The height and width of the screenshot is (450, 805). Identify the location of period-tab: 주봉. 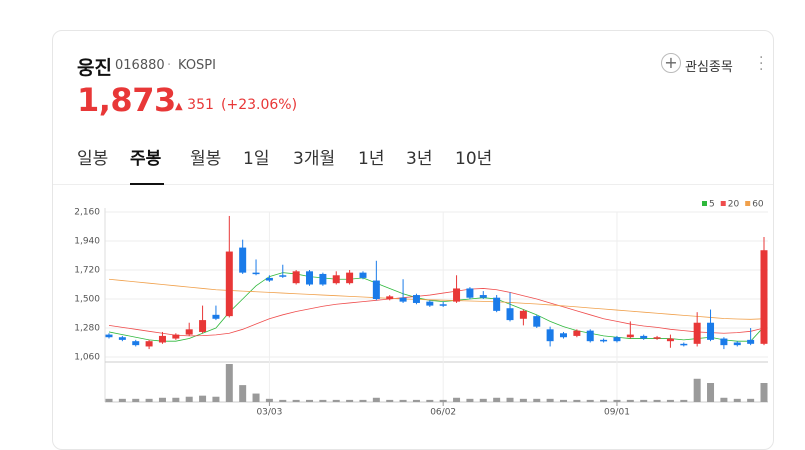
(146, 159).